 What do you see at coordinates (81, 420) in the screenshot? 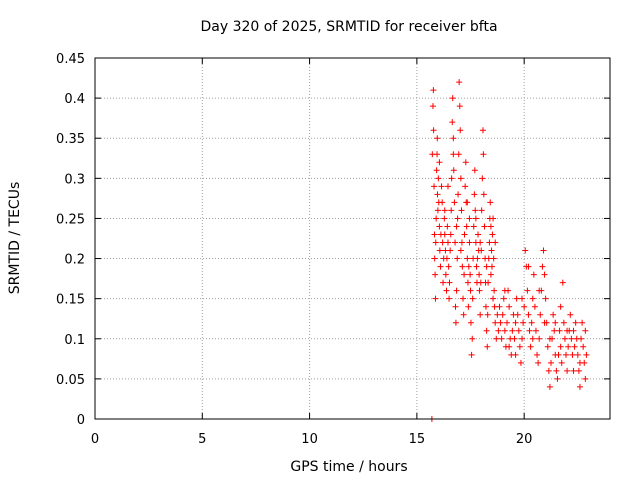
I see `y-tick-label: 0` at bounding box center [81, 420].